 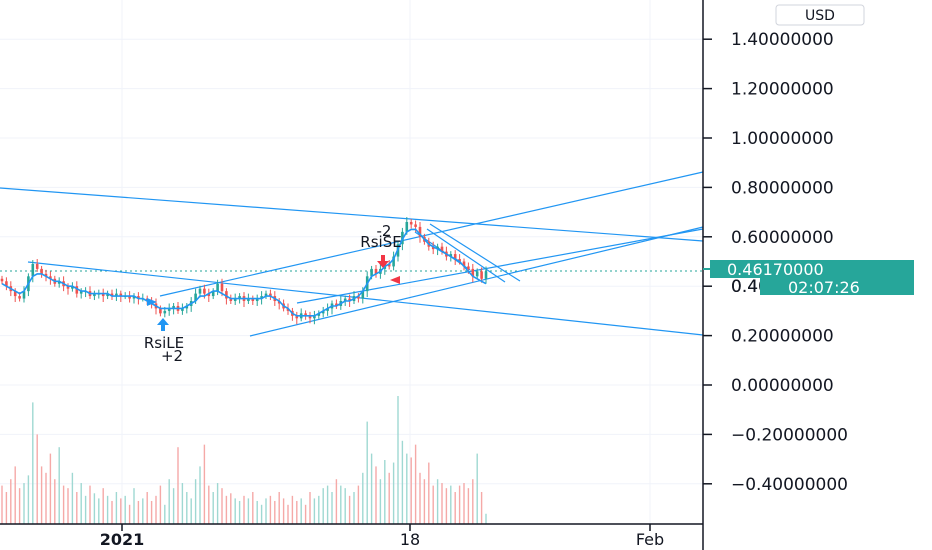 What do you see at coordinates (384, 231) in the screenshot?
I see `signal-sell-qty: -2` at bounding box center [384, 231].